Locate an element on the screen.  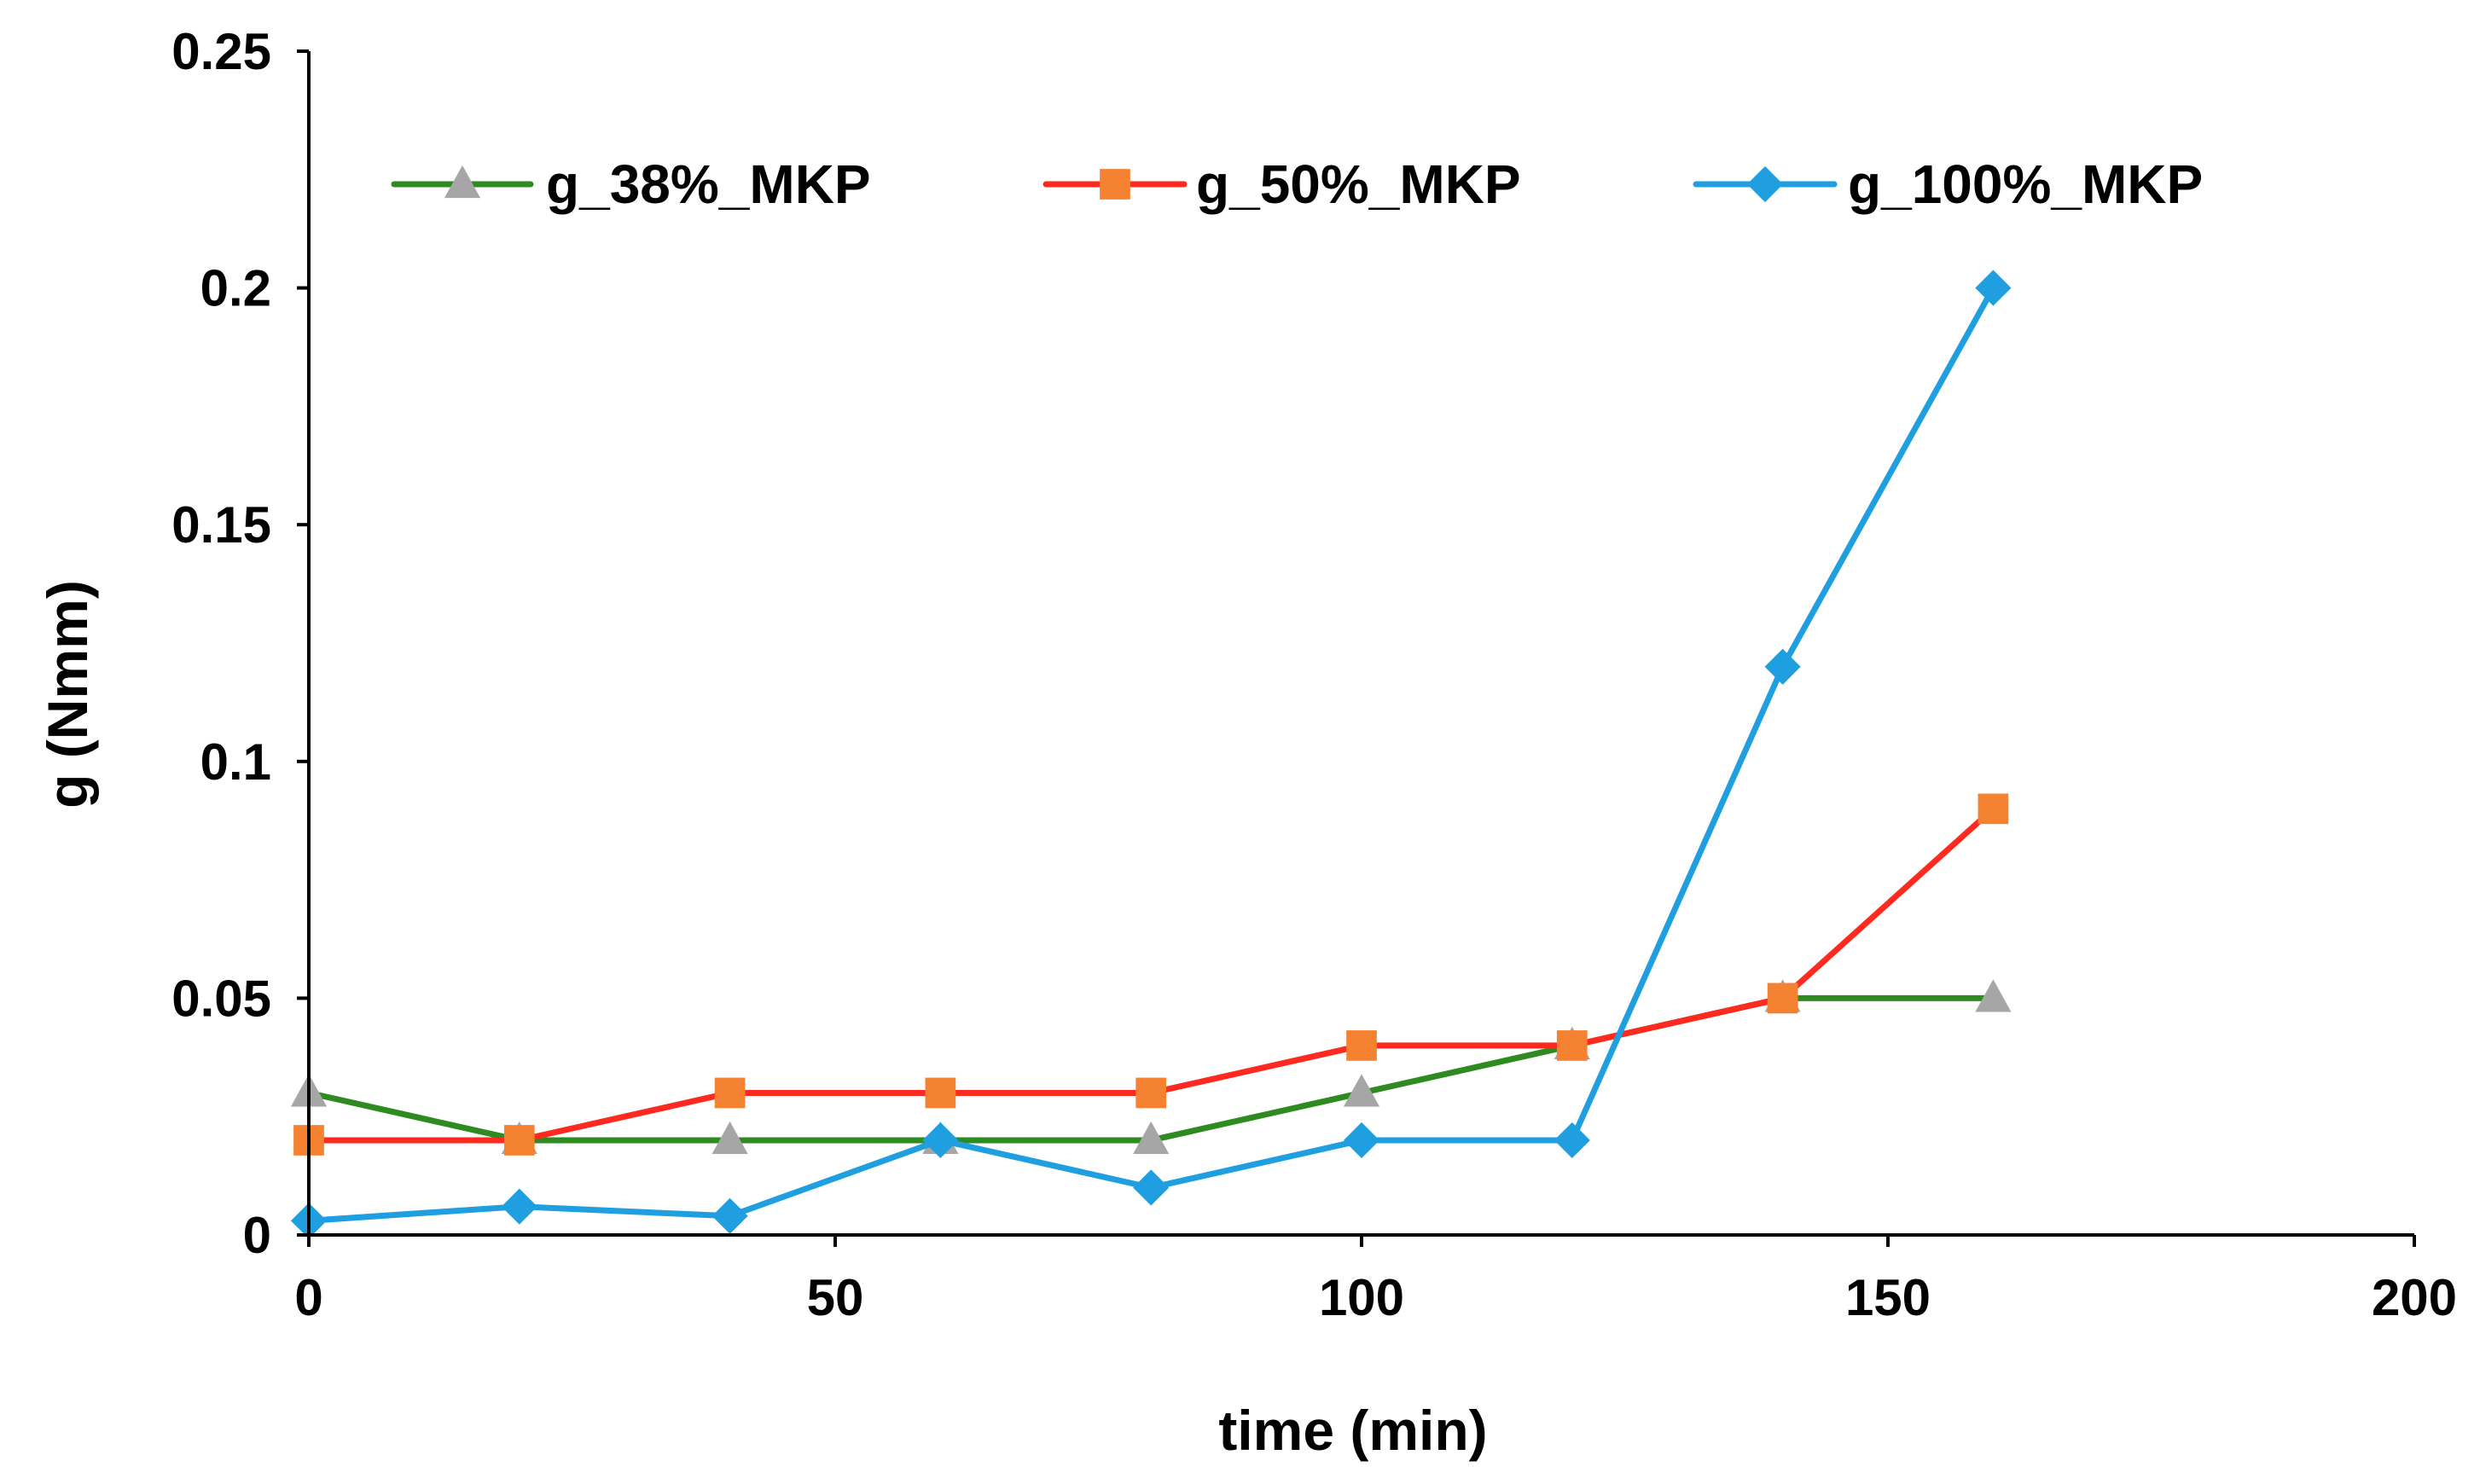
y-tick-label: 0.25 is located at coordinates (221, 51).